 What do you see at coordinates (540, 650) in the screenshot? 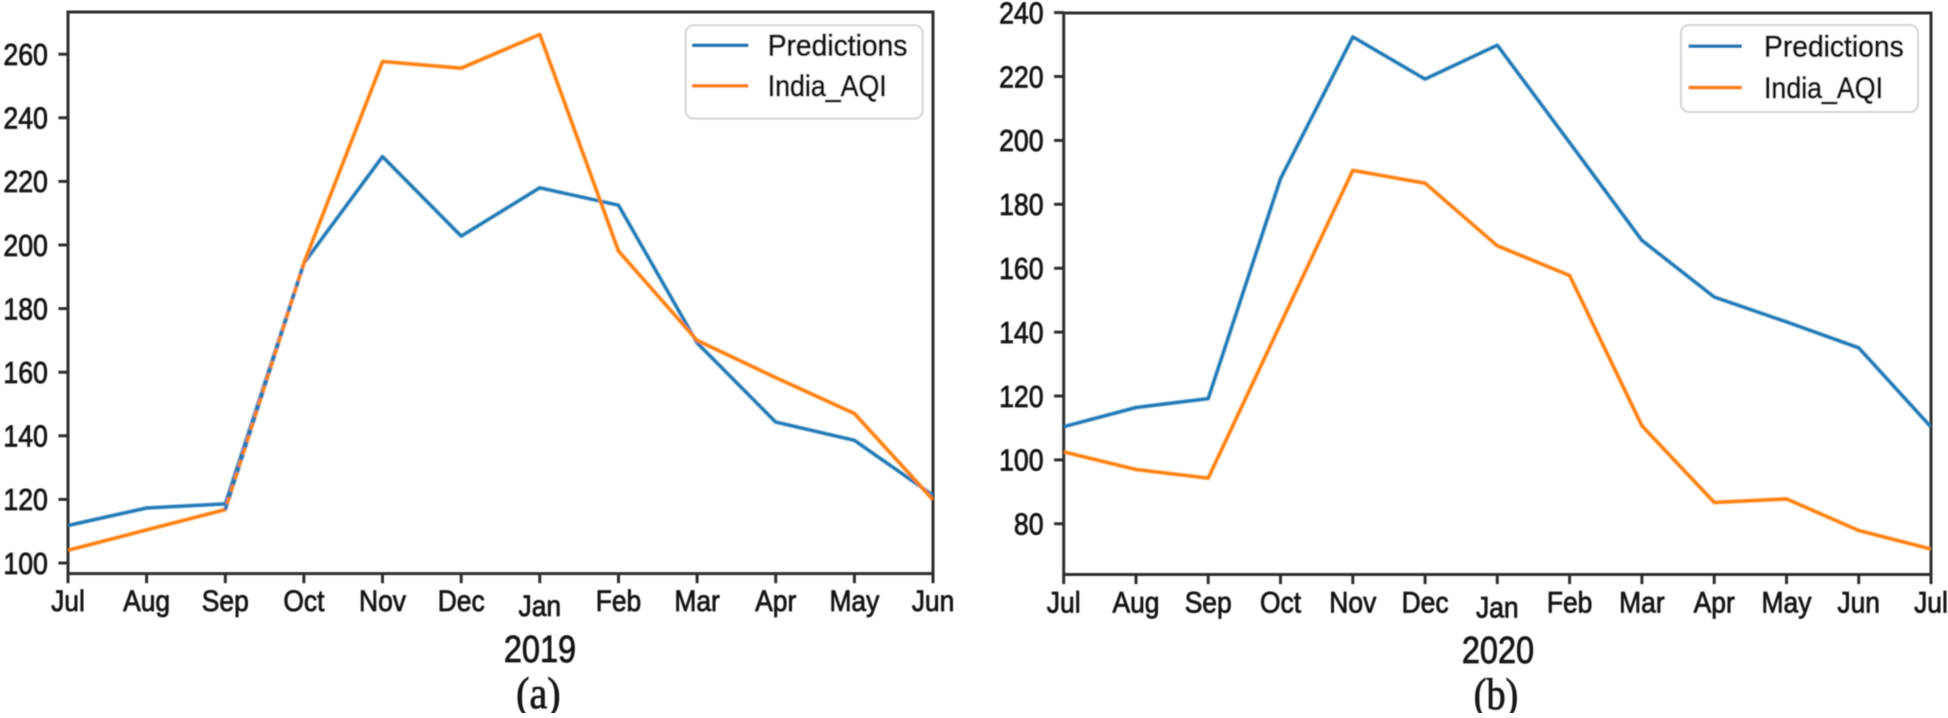
I see `svg-text: 2019` at bounding box center [540, 650].